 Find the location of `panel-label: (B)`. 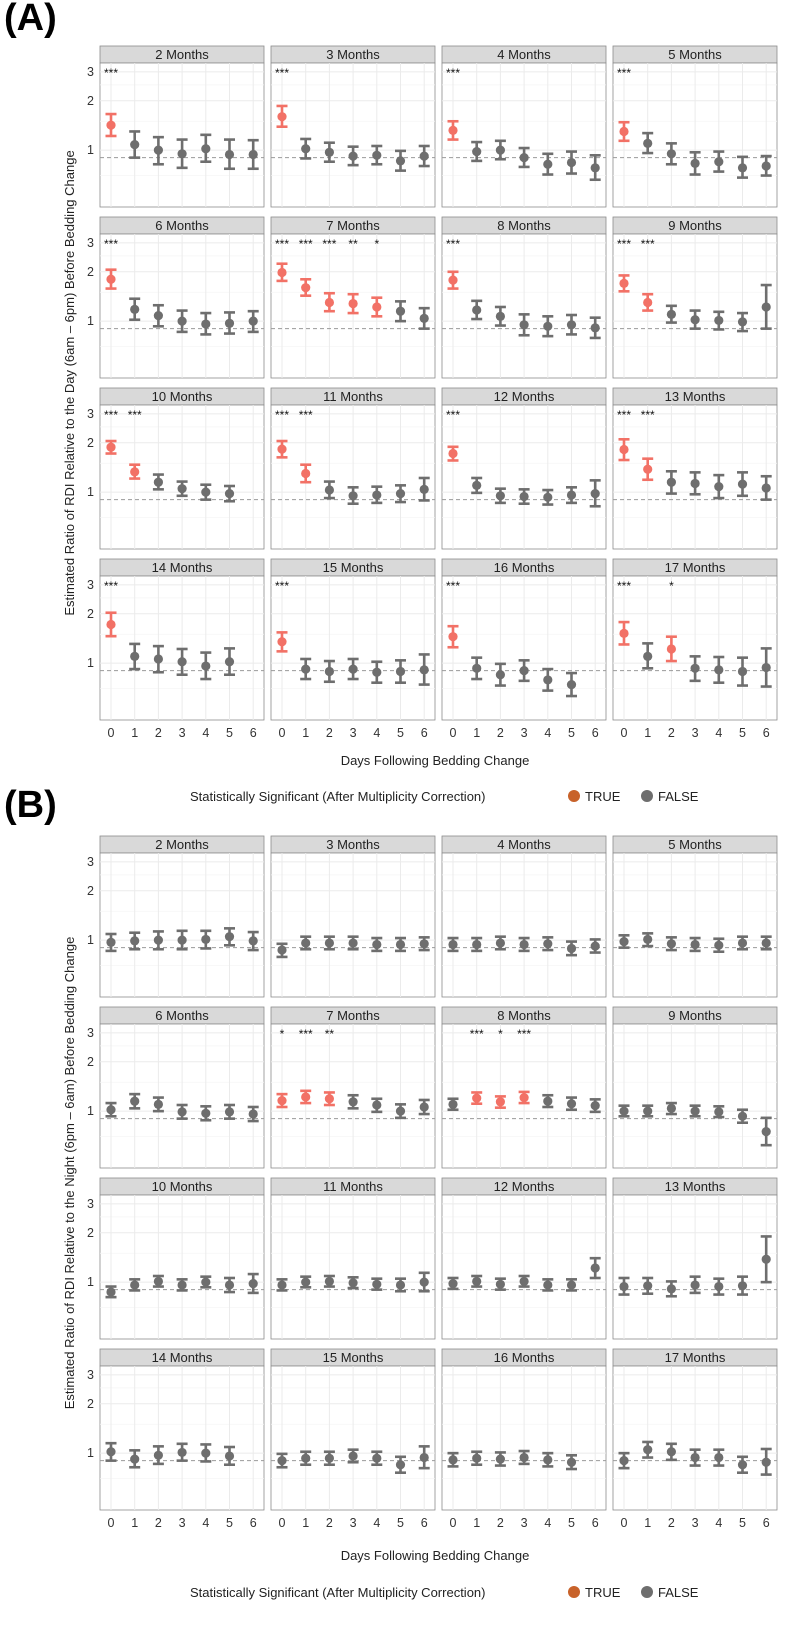

panel-label: (B) is located at coordinates (30, 805).